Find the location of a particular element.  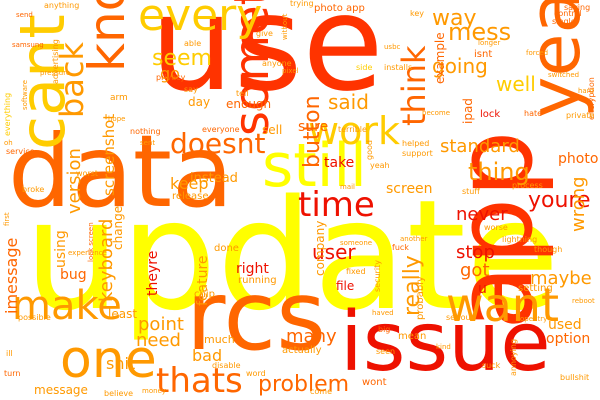

word-shit: shit is located at coordinates (121, 363).